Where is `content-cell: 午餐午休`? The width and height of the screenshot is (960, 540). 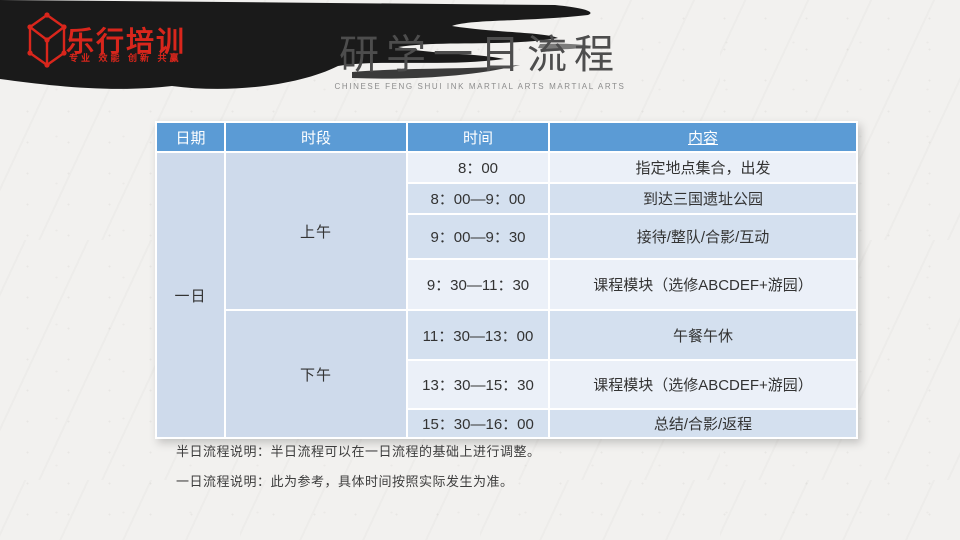 content-cell: 午餐午休 is located at coordinates (703, 335).